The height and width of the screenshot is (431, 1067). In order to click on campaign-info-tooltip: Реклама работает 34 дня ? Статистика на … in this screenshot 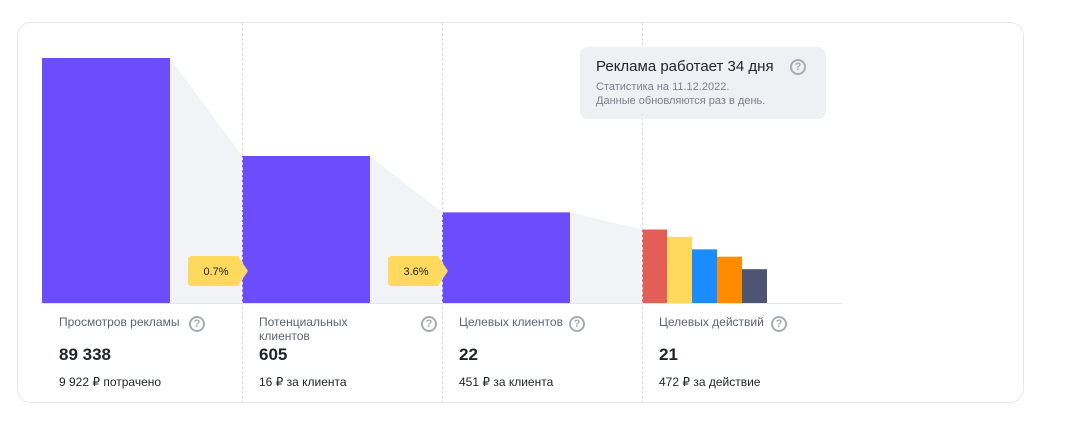, I will do `click(703, 83)`.